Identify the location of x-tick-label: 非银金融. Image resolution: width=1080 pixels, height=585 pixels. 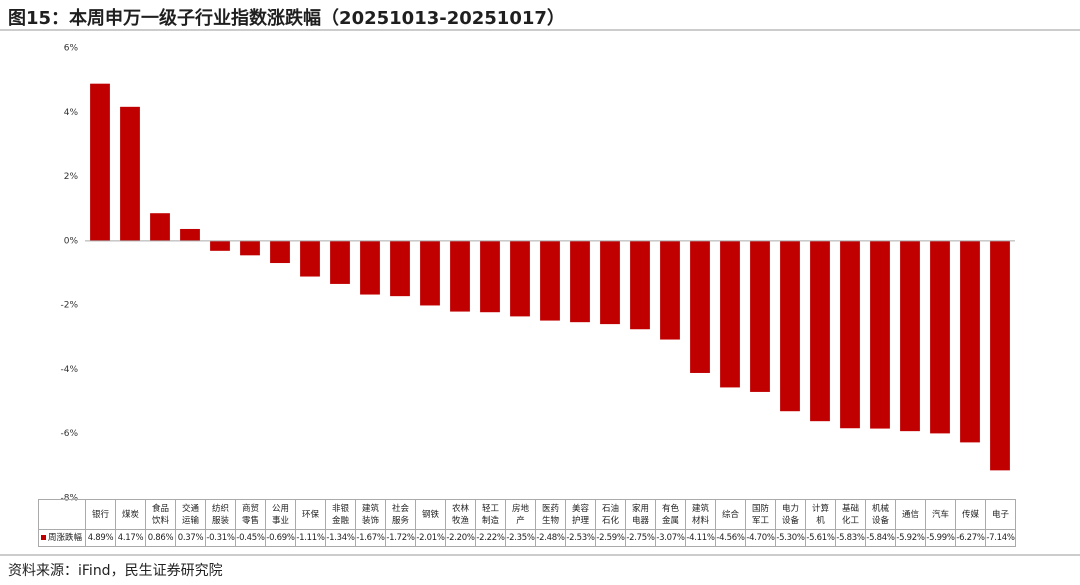
(340, 514).